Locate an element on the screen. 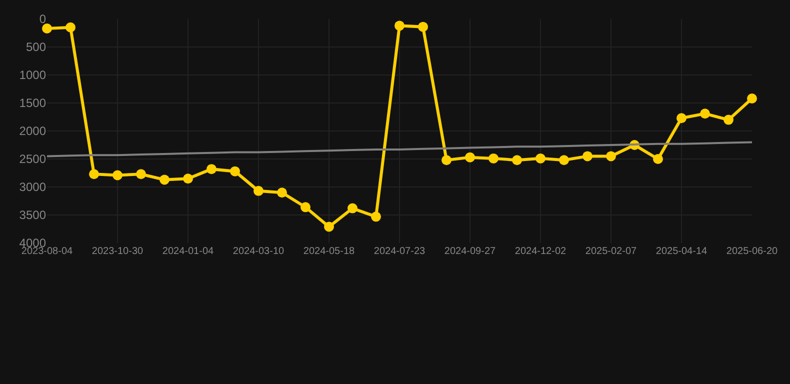  x-tick-label: 2024-07-23 is located at coordinates (400, 251).